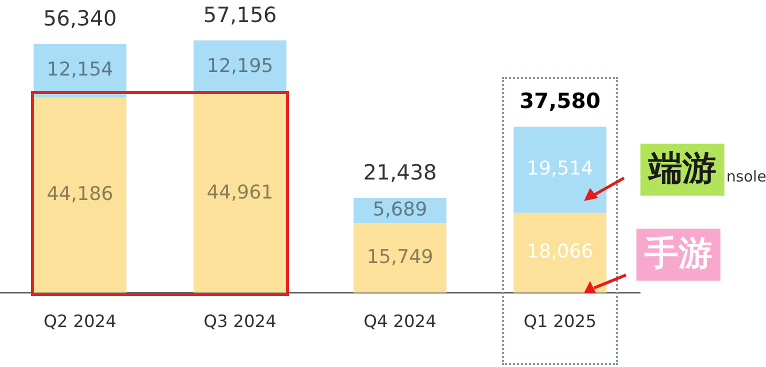 Image resolution: width=766 pixels, height=367 pixels. What do you see at coordinates (80, 18) in the screenshot?
I see `total-label: 56,340` at bounding box center [80, 18].